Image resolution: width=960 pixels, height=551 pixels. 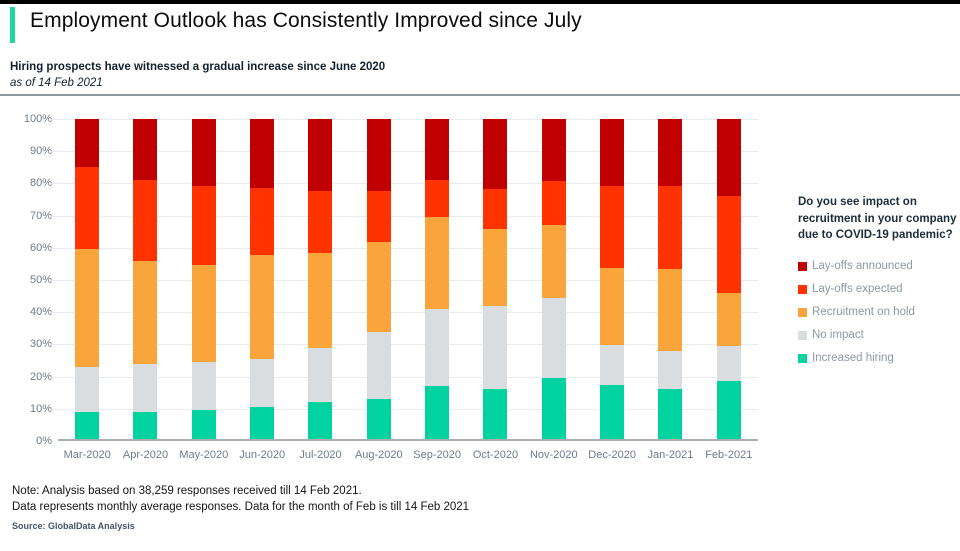 I want to click on x-axis-label: Nov-2020, so click(x=553, y=455).